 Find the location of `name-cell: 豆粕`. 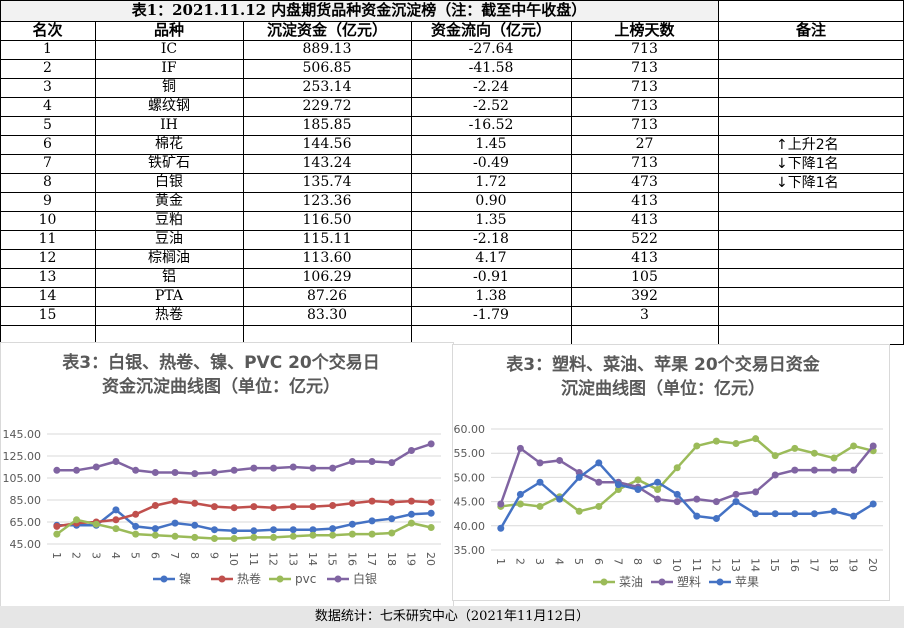

name-cell: 豆粕 is located at coordinates (169, 220).